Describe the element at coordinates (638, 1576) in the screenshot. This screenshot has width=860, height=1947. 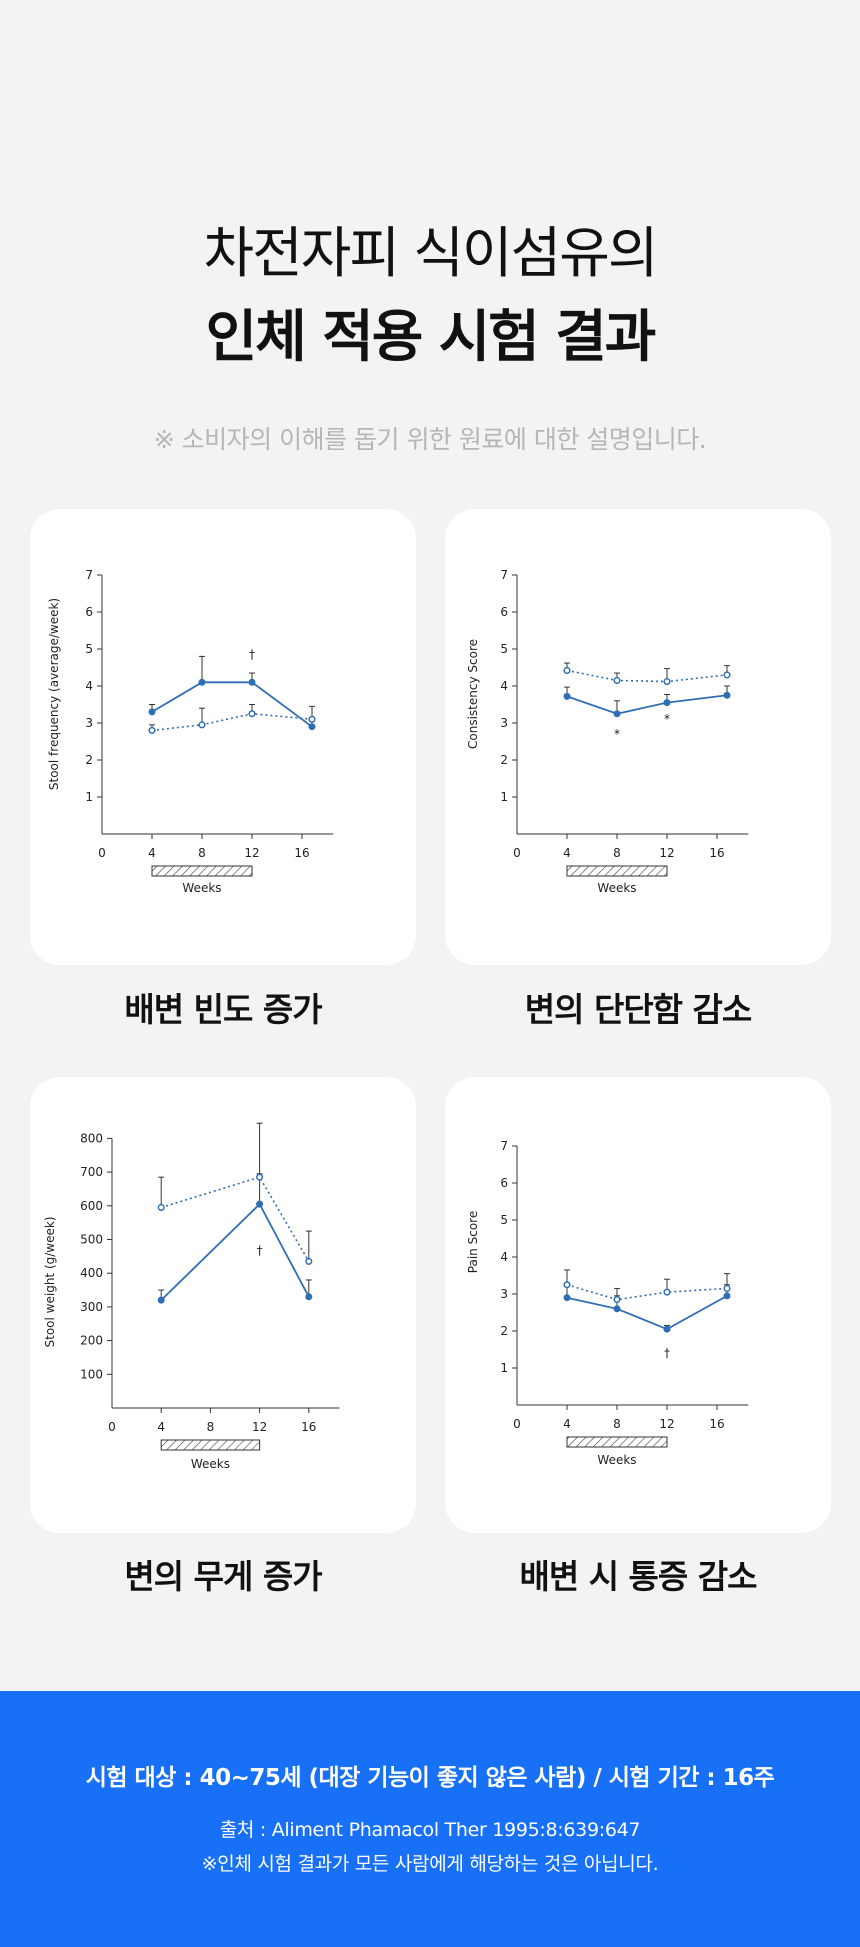
I see `chart-caption-pain-score: 배변 시 통증 감소` at that location.